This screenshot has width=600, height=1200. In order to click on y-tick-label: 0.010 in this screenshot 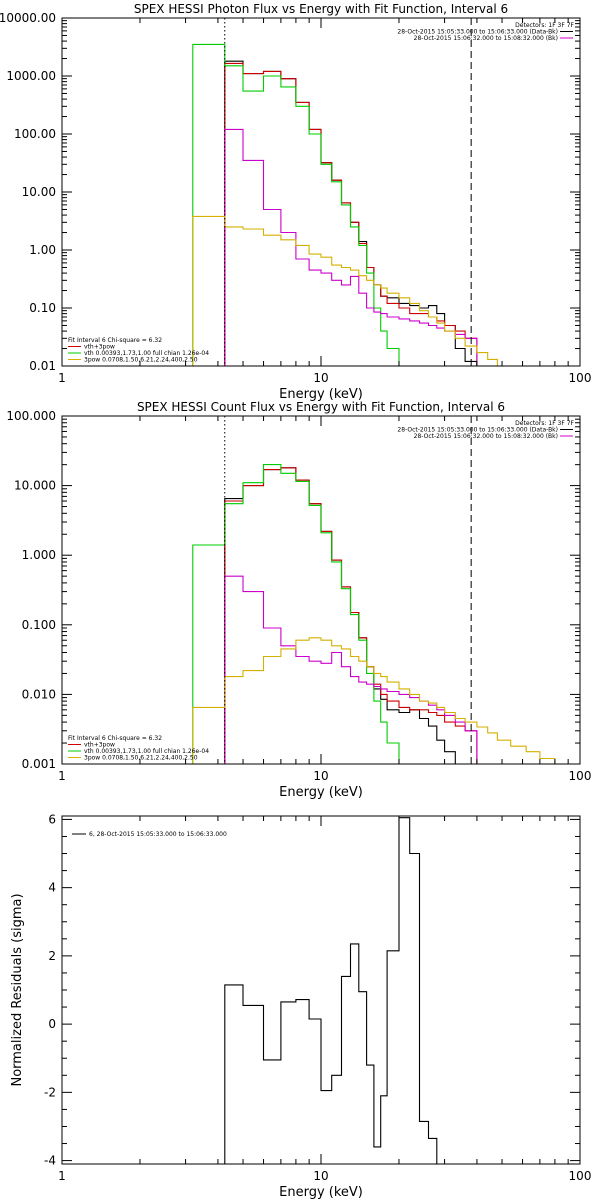, I will do `click(39, 694)`.